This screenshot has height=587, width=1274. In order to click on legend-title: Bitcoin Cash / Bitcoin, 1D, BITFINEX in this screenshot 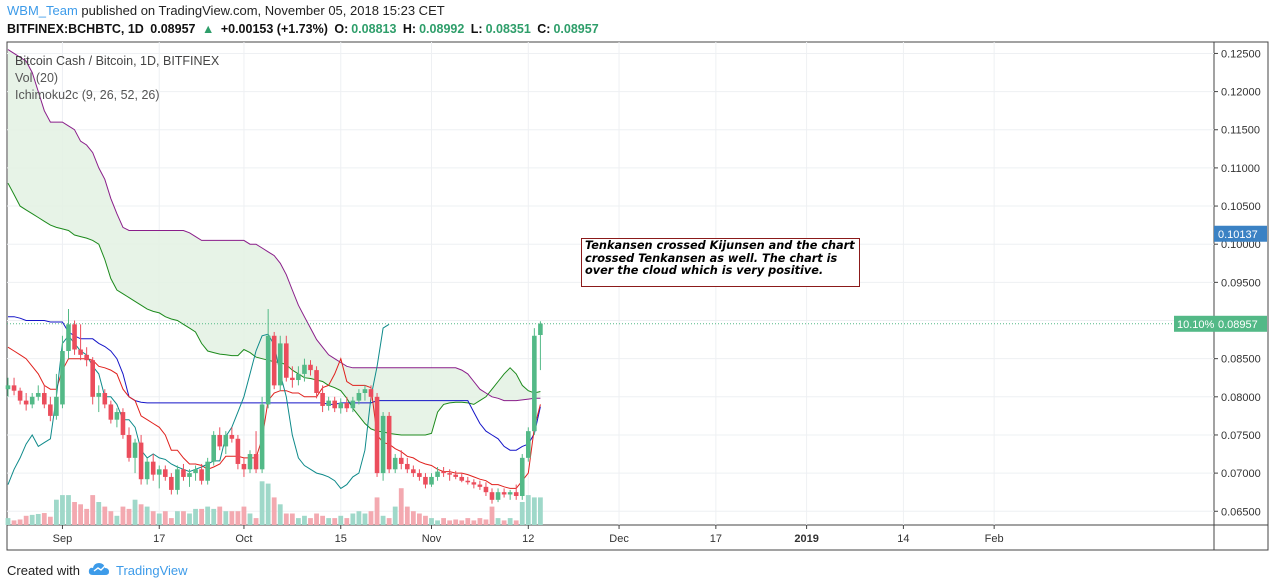, I will do `click(117, 61)`.